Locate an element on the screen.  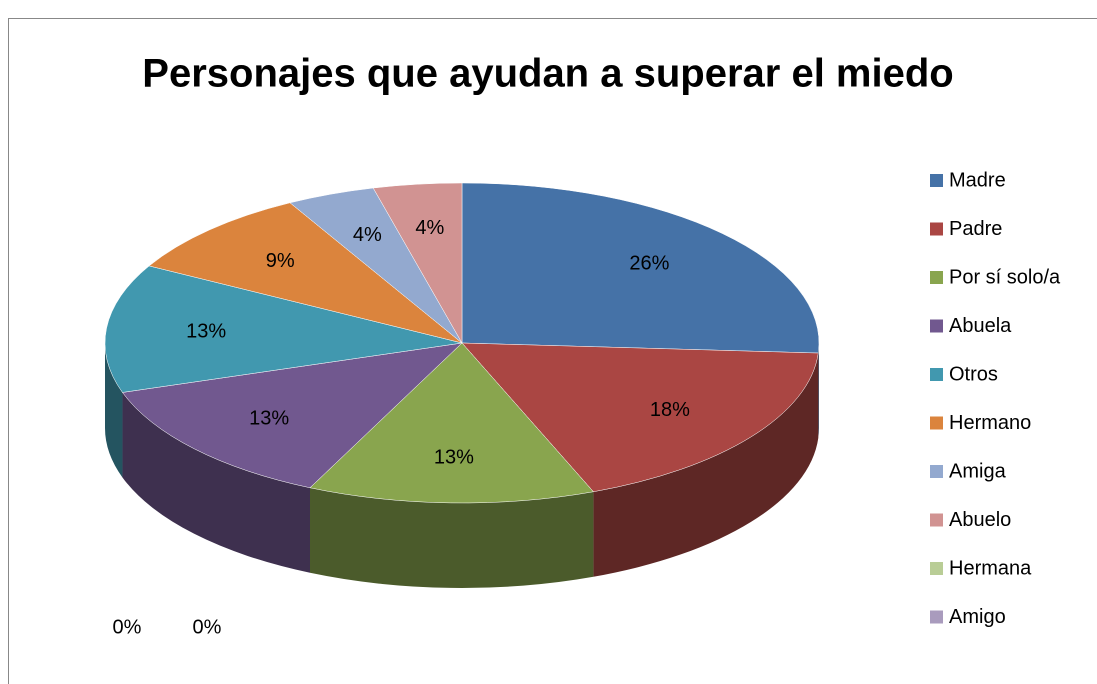
legend-label: Hermano is located at coordinates (990, 423).